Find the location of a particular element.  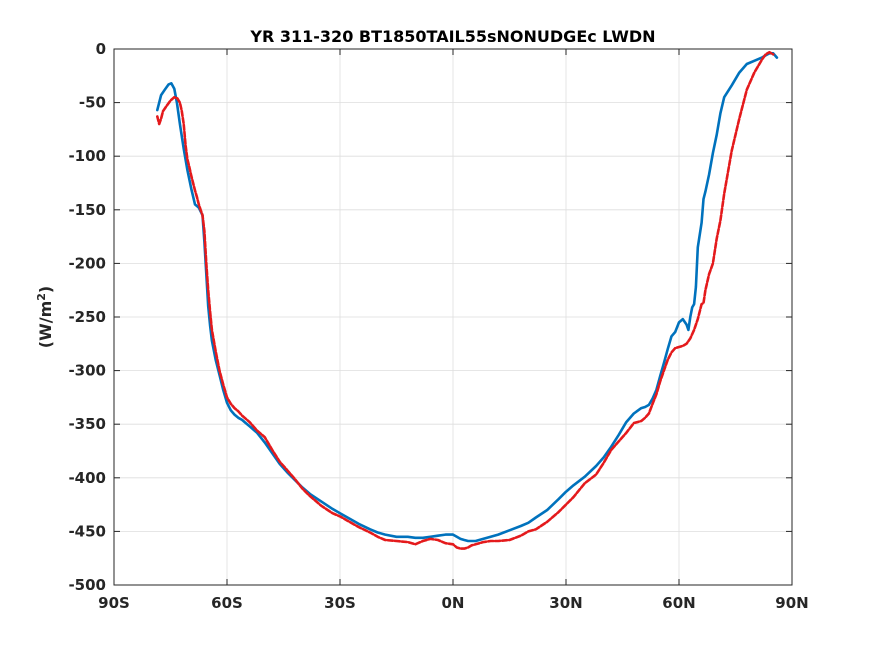

y-tick-label: -400 is located at coordinates (87, 478).